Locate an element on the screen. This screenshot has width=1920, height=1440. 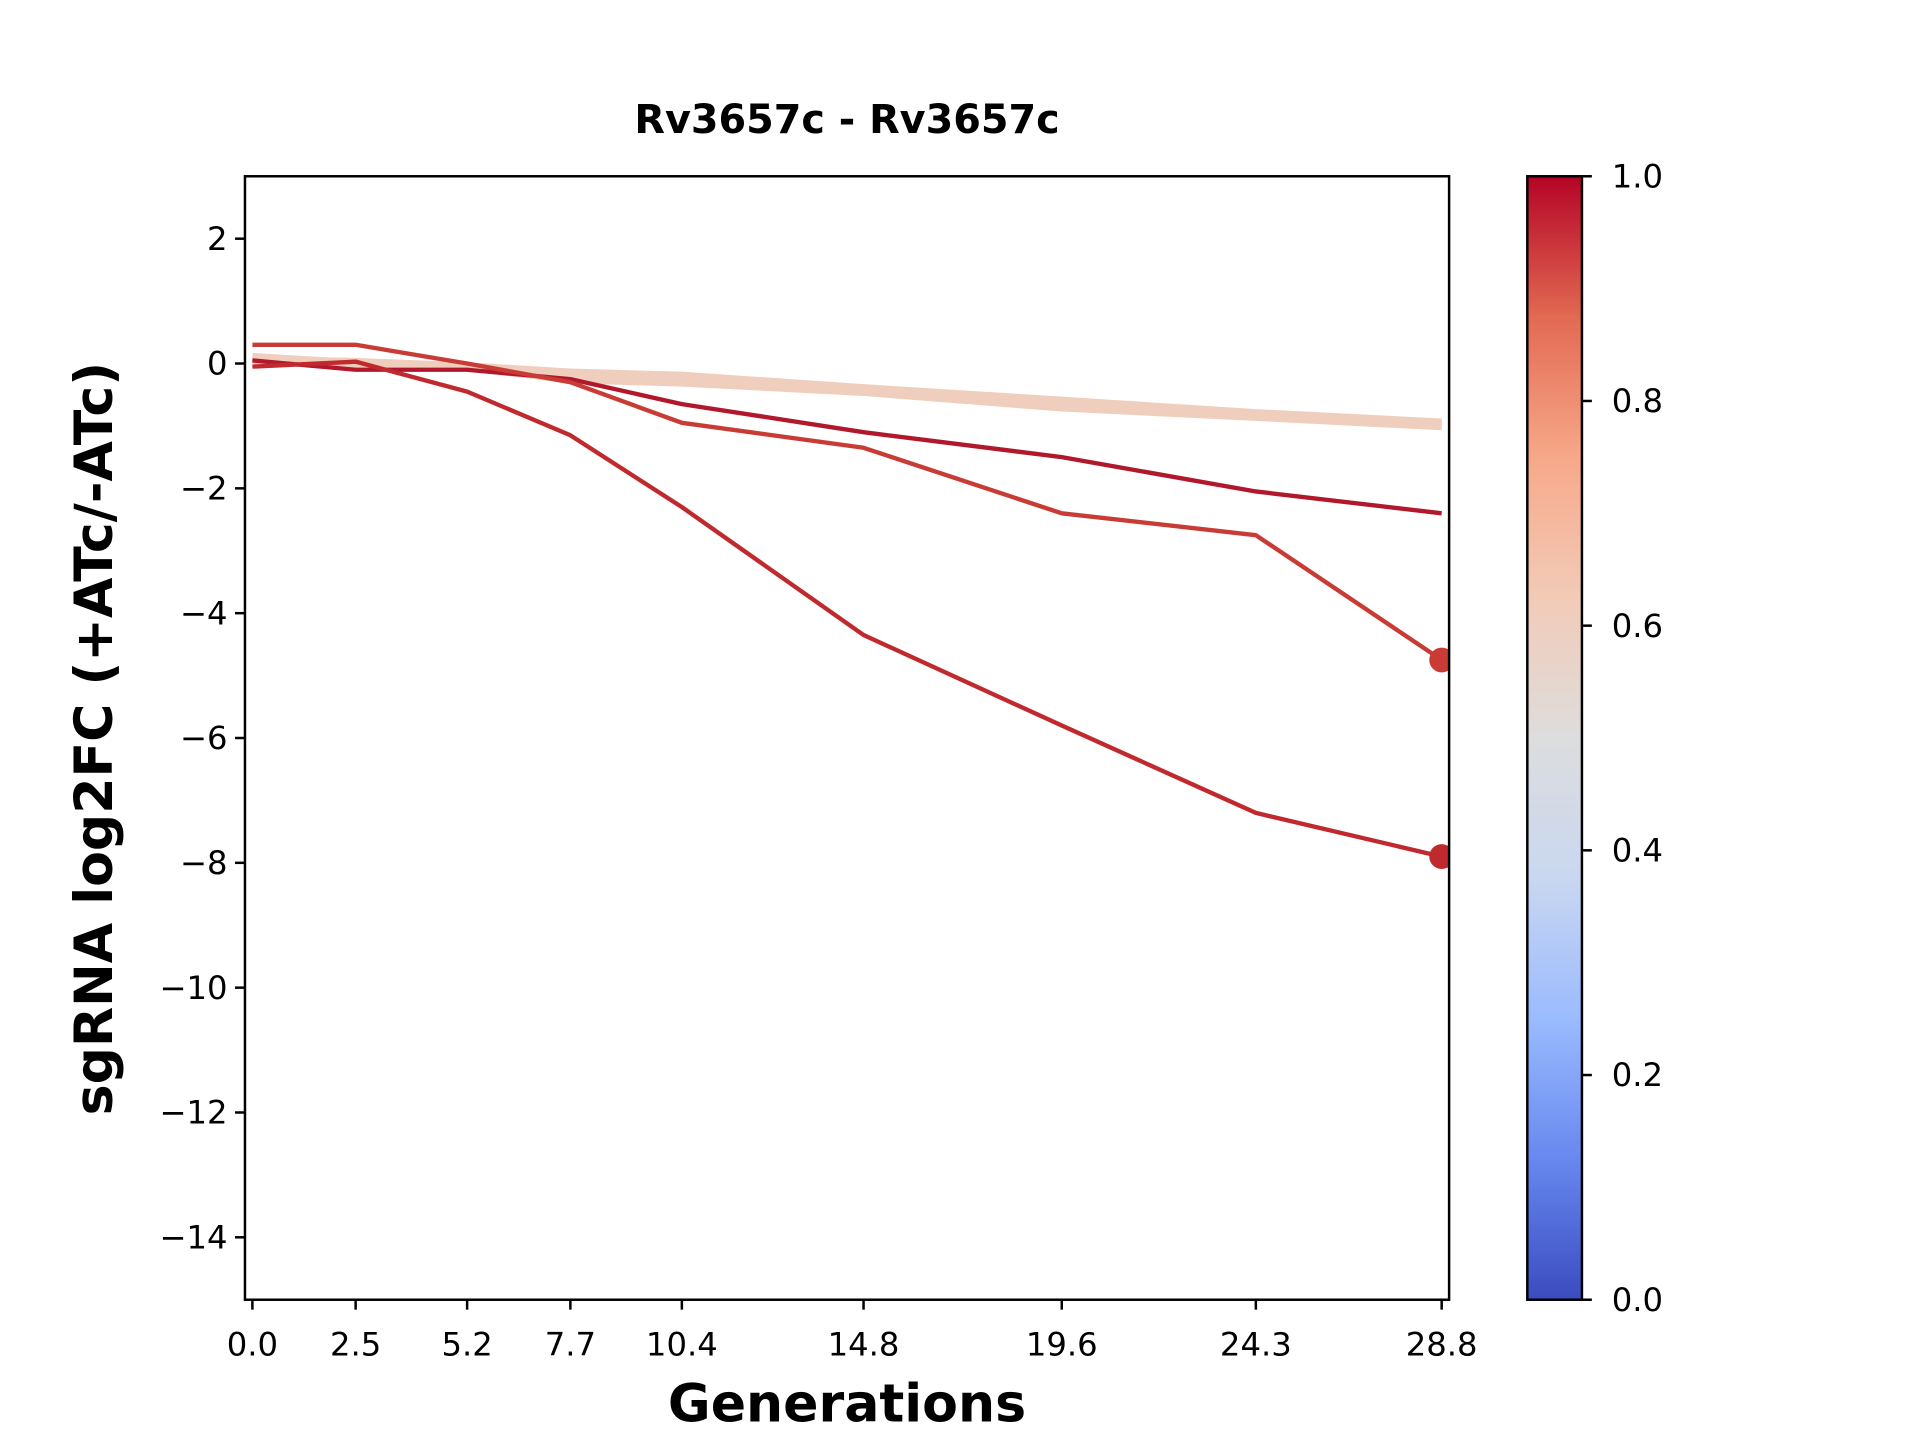
x-tick-label: 10.4 is located at coordinates (682, 1345).